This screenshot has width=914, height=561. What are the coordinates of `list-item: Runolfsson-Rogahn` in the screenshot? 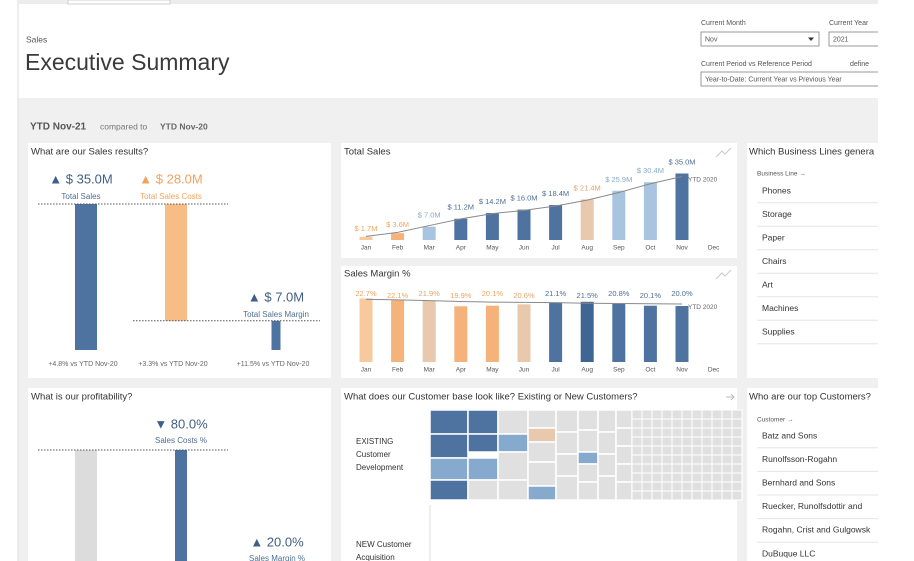 It's located at (799, 459).